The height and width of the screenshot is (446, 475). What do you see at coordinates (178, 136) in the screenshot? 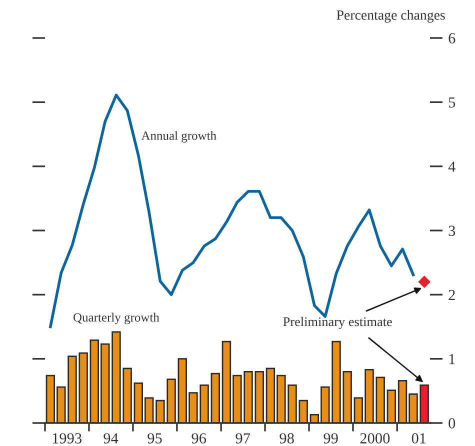
I see `series-label: Annual growth` at bounding box center [178, 136].